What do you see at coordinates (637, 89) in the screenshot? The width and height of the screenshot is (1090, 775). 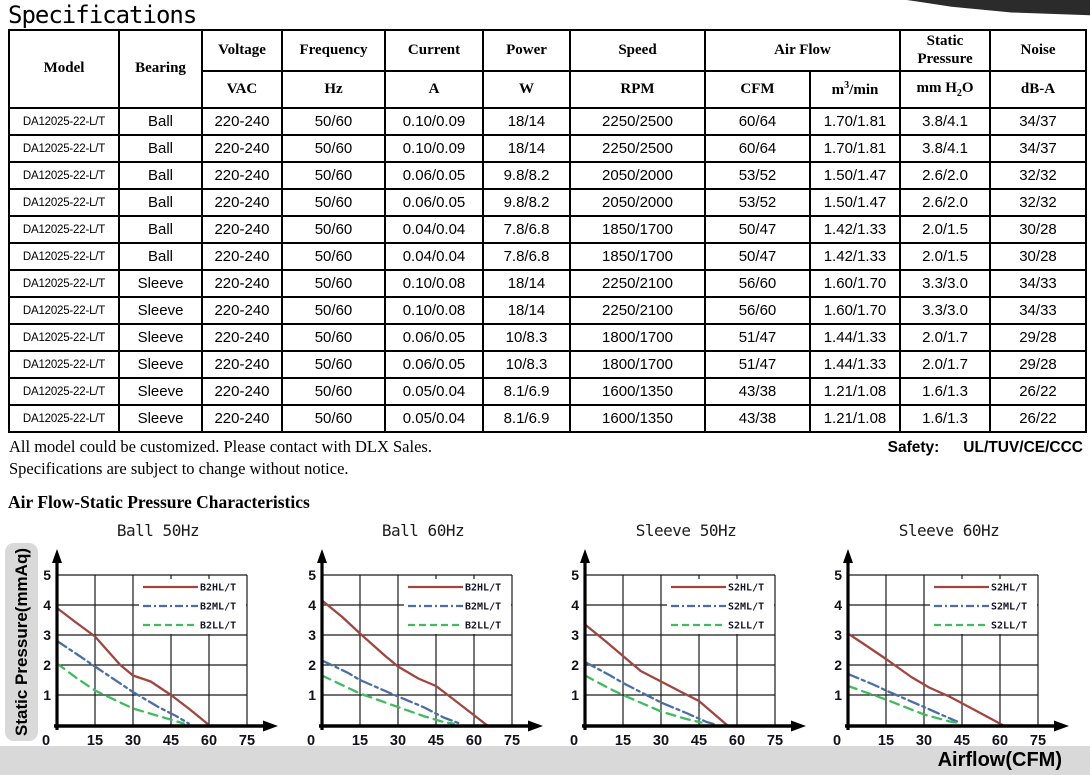 I see `unit-rpm: RPM` at bounding box center [637, 89].